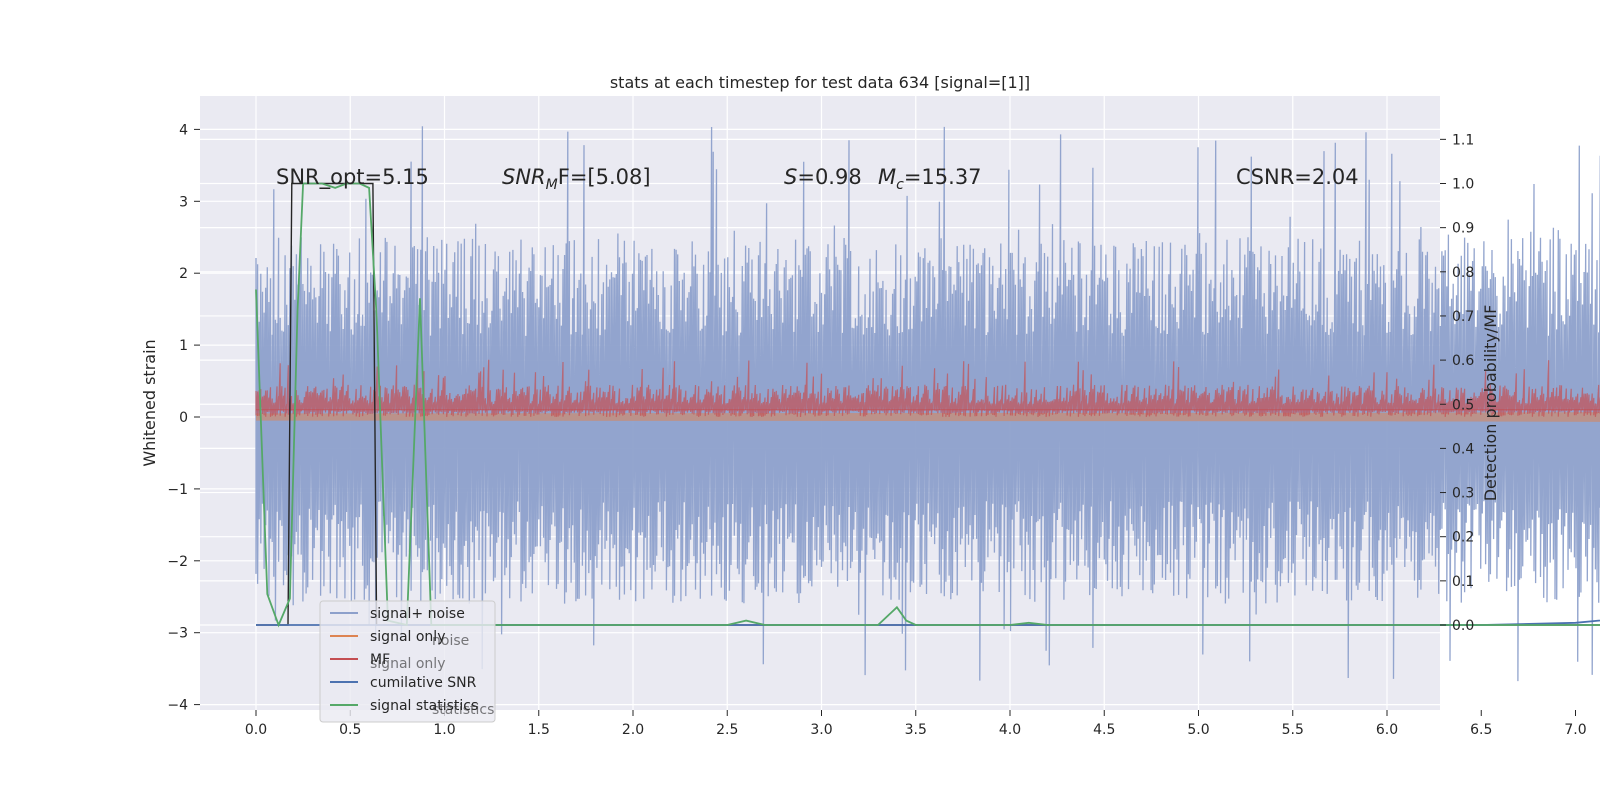 The width and height of the screenshot is (1600, 800). What do you see at coordinates (1198, 730) in the screenshot?
I see `x-tick-label: 5.0` at bounding box center [1198, 730].